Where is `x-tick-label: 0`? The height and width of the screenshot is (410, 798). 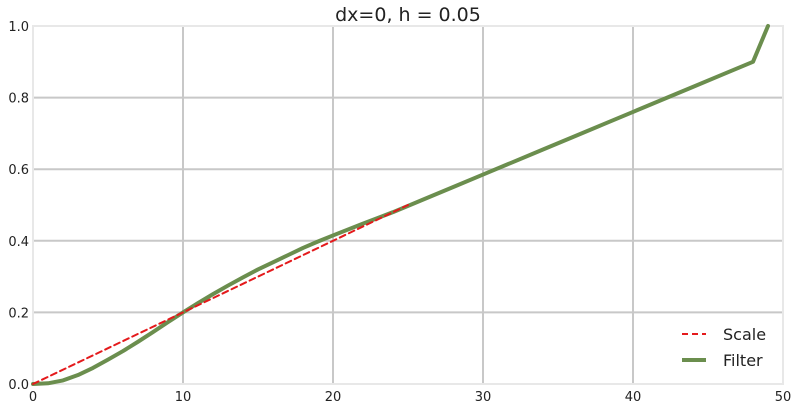
x-tick-label: 0 is located at coordinates (33, 397).